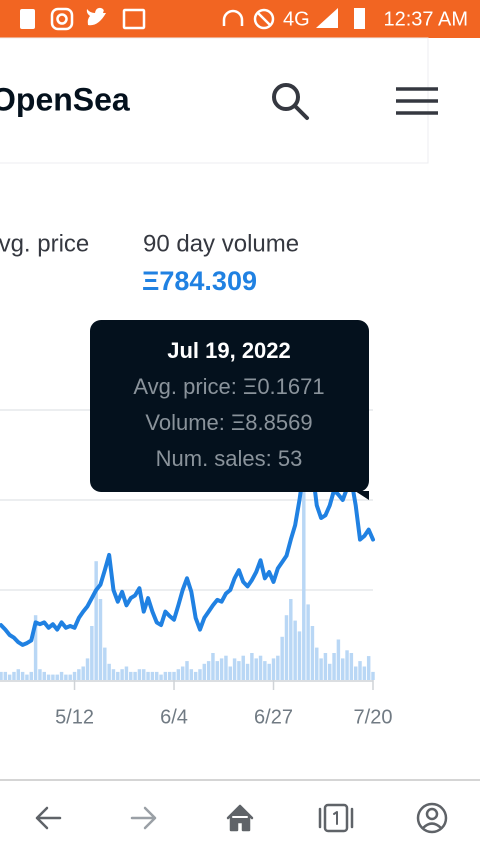 The image size is (480, 854). Describe the element at coordinates (65, 99) in the screenshot. I see `brand-name: OpenSea` at that location.